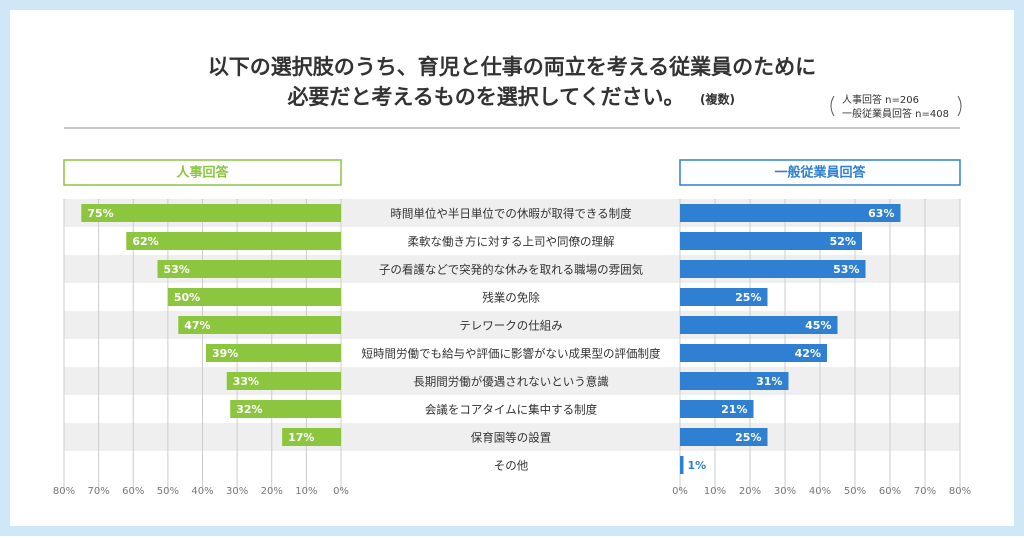 The height and width of the screenshot is (540, 1024). Describe the element at coordinates (880, 99) in the screenshot. I see `sample-note: 人事回答 n=206` at that location.